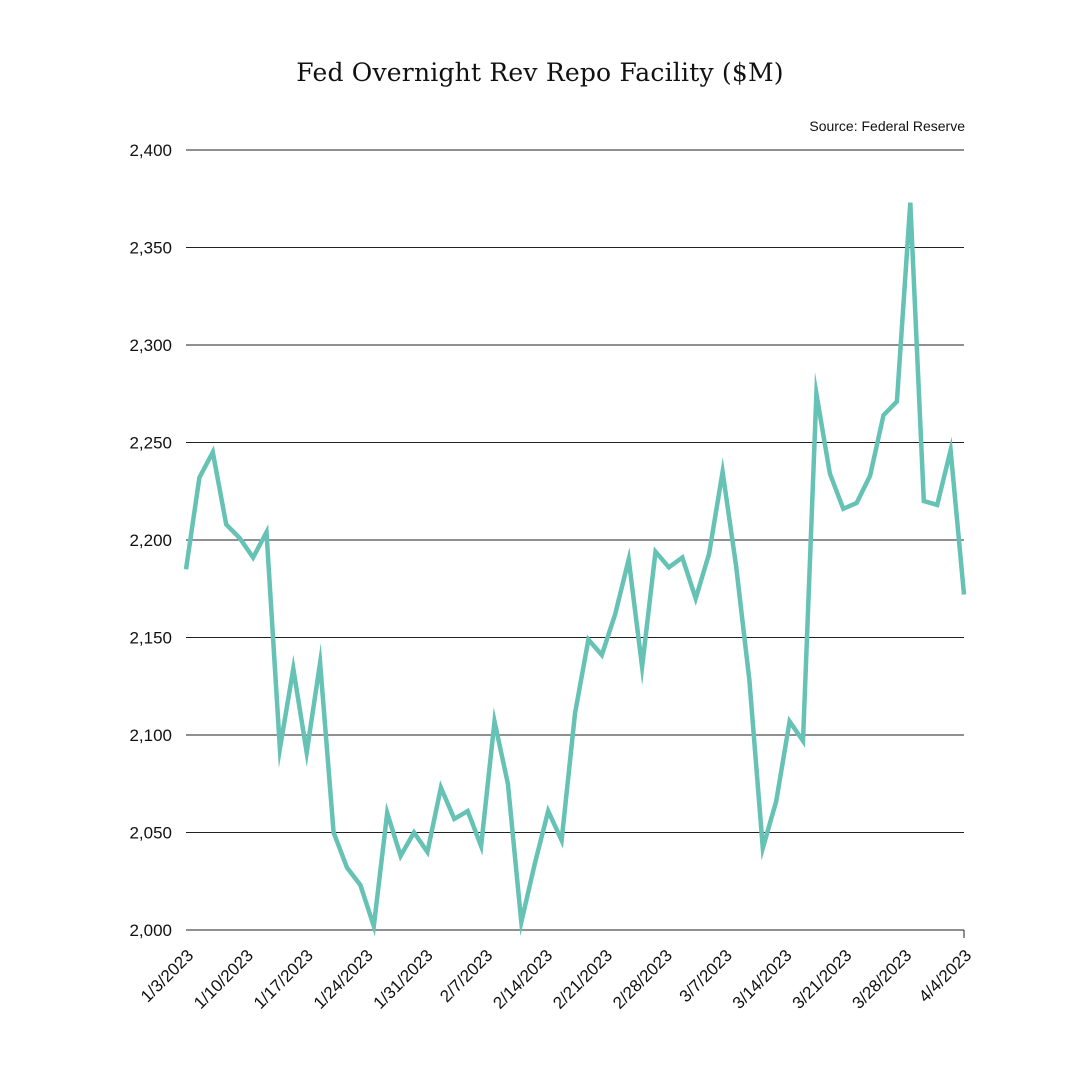 The image size is (1080, 1085). What do you see at coordinates (887, 126) in the screenshot?
I see `source-note: Source: Federal Reserve` at bounding box center [887, 126].